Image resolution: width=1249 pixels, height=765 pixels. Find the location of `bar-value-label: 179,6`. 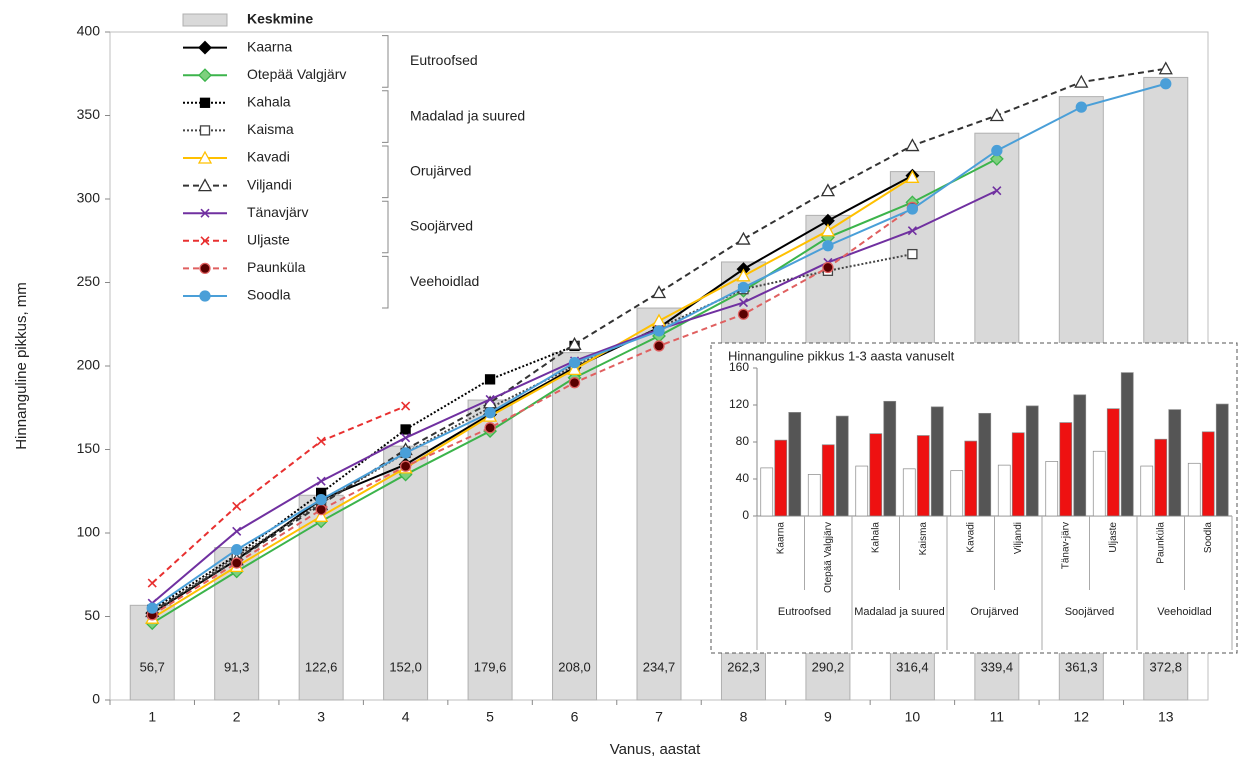

bar-value-label: 179,6 is located at coordinates (490, 666).